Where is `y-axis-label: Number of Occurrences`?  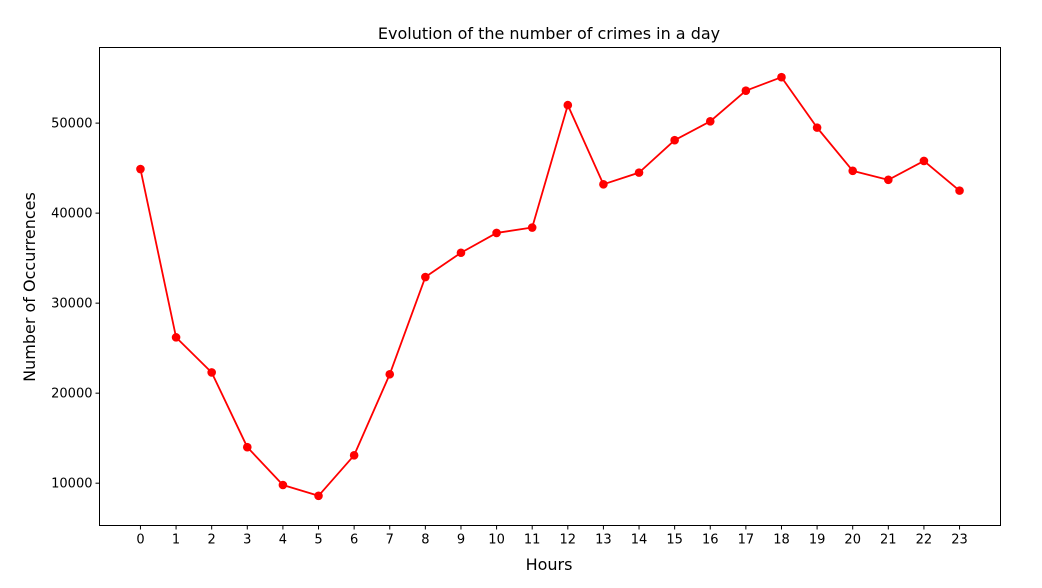
y-axis-label: Number of Occurrences is located at coordinates (29, 287).